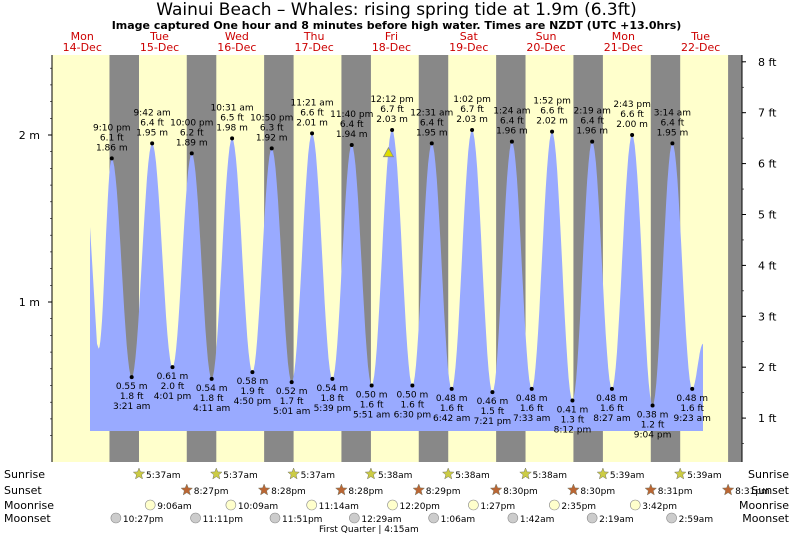 The width and height of the screenshot is (793, 537). What do you see at coordinates (653, 416) in the screenshot?
I see `low-tide-m: 0.38 m` at bounding box center [653, 416].